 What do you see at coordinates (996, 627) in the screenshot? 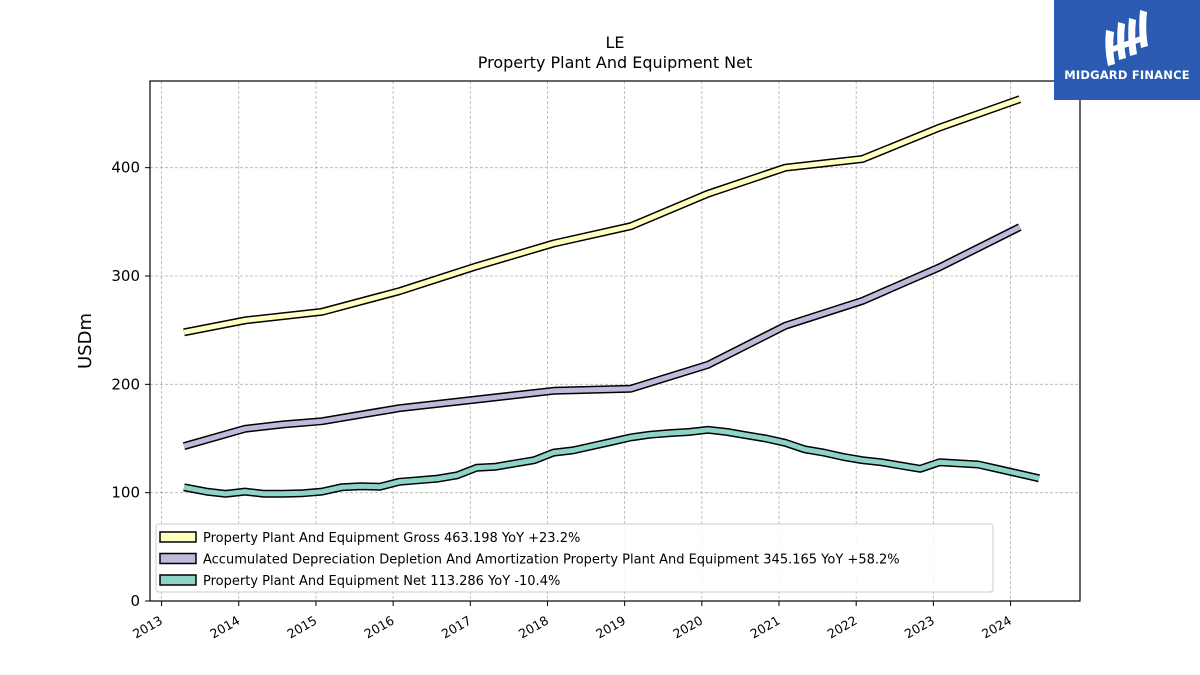
I see `x-tick-label: 2024` at bounding box center [996, 627].